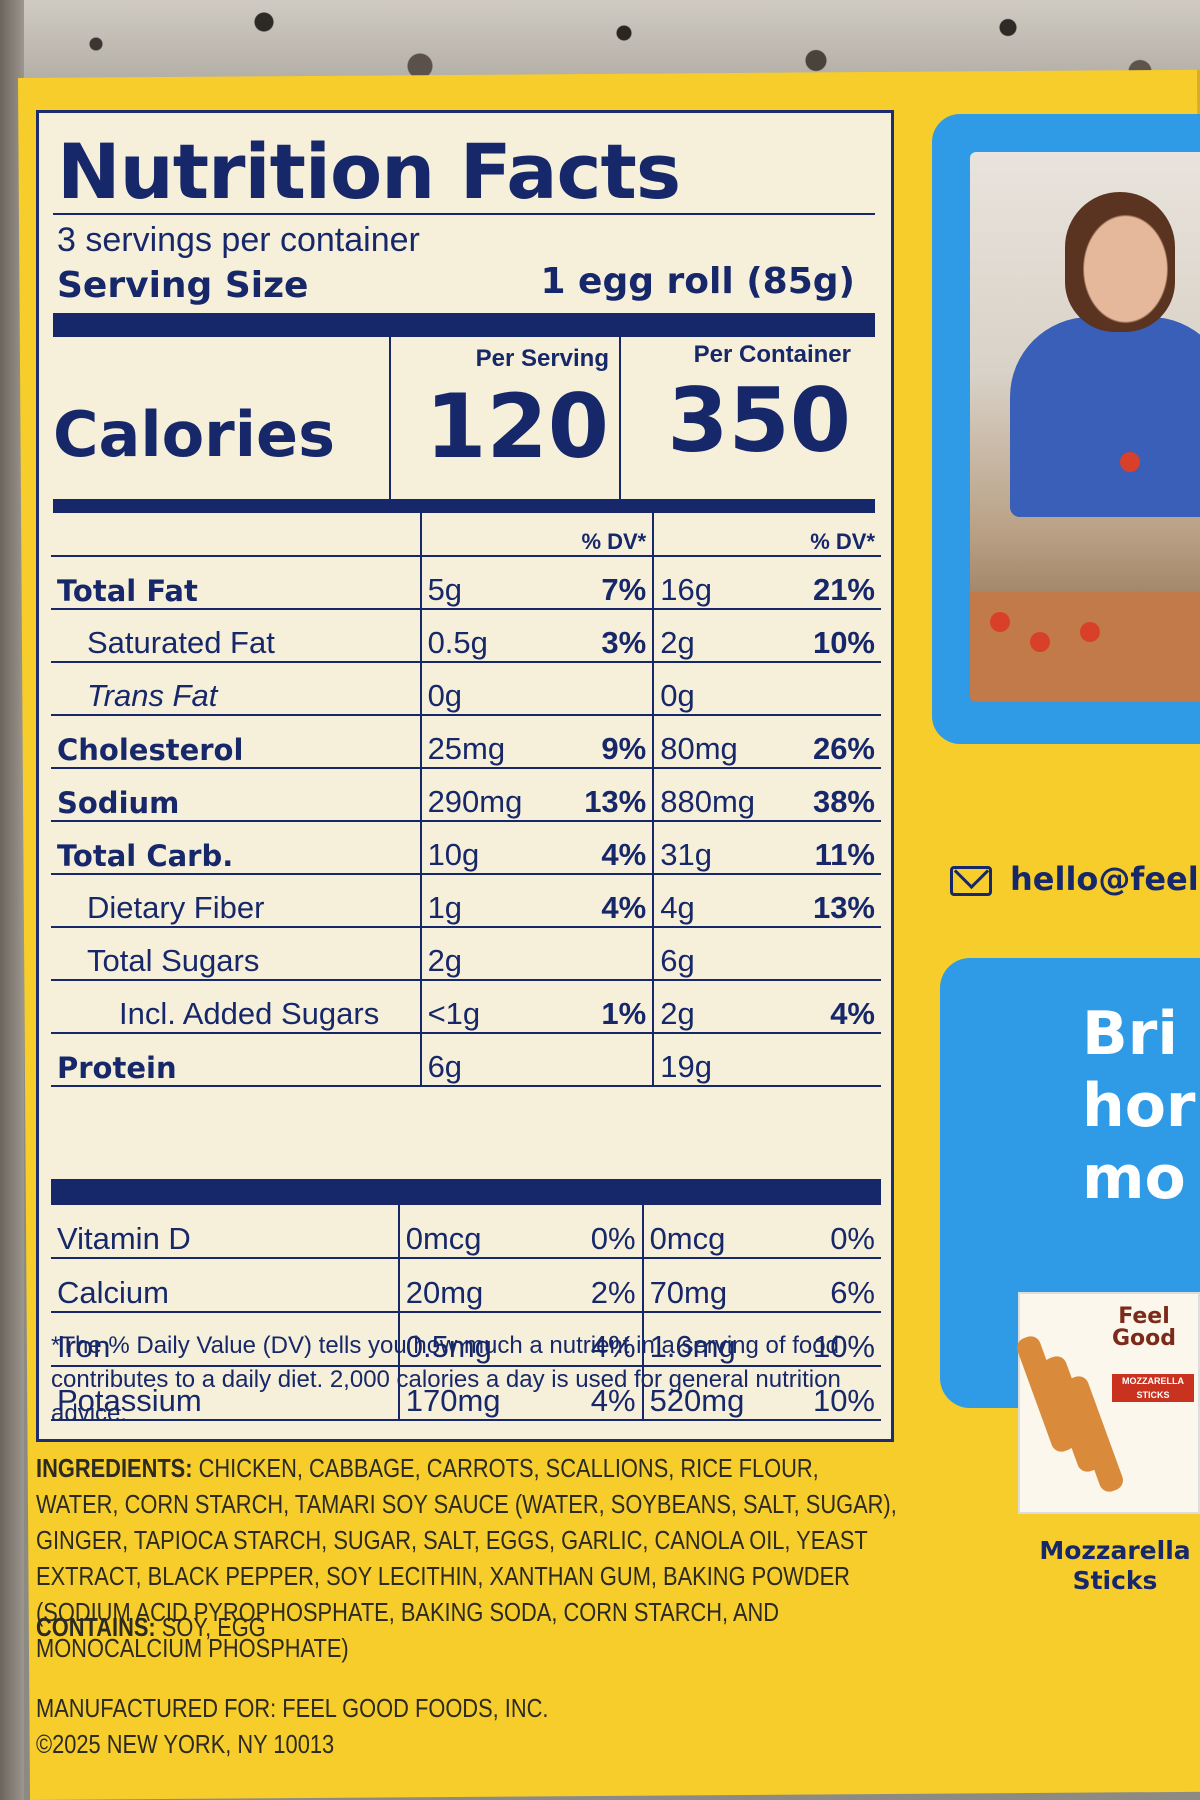 Image resolution: width=1200 pixels, height=1800 pixels. Describe the element at coordinates (1107, 1403) in the screenshot. I see `product-thumbnail: Feel Good MOZZARELLA STICKS` at that location.